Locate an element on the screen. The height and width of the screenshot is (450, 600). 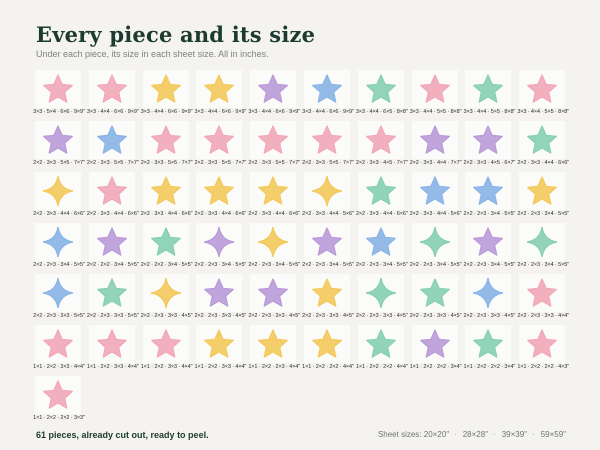
piece-card: 1×1 · 2×2 · 2×2 · 3×3" is located at coordinates (59, 400).